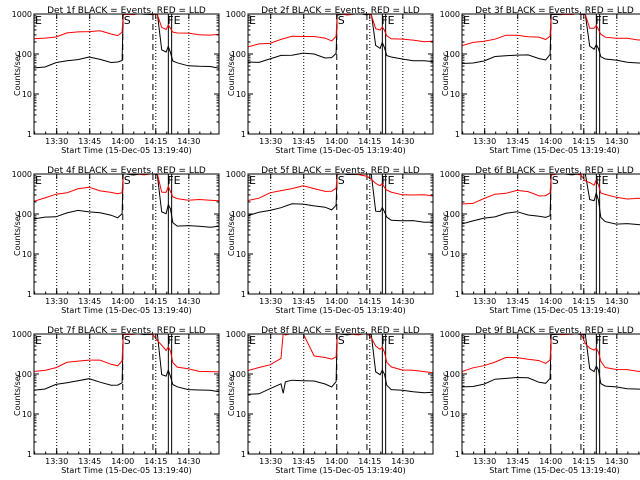 This screenshot has width=640, height=480. What do you see at coordinates (126, 11) in the screenshot?
I see `panel-title: Det 1f BLACK = Events, RED = LLD` at bounding box center [126, 11].